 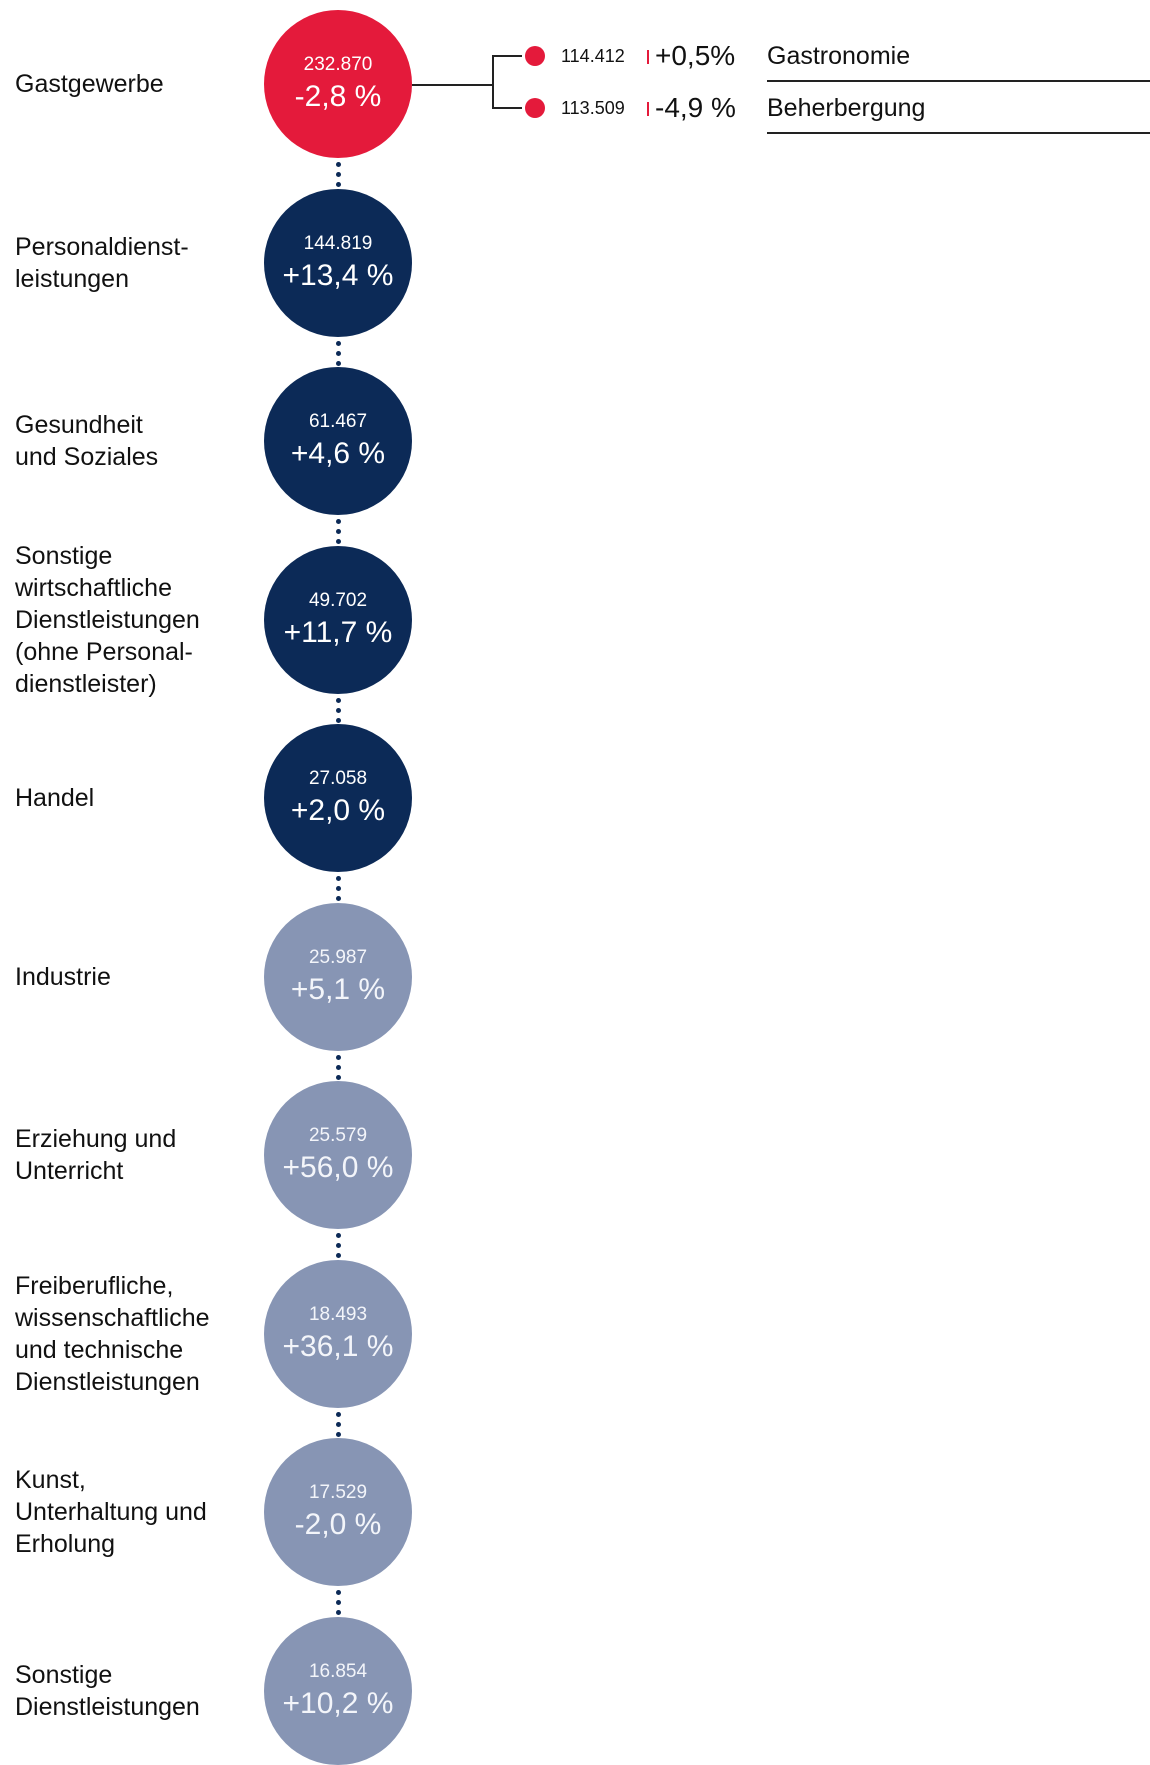 I want to click on category-label: Industrie, so click(x=63, y=976).